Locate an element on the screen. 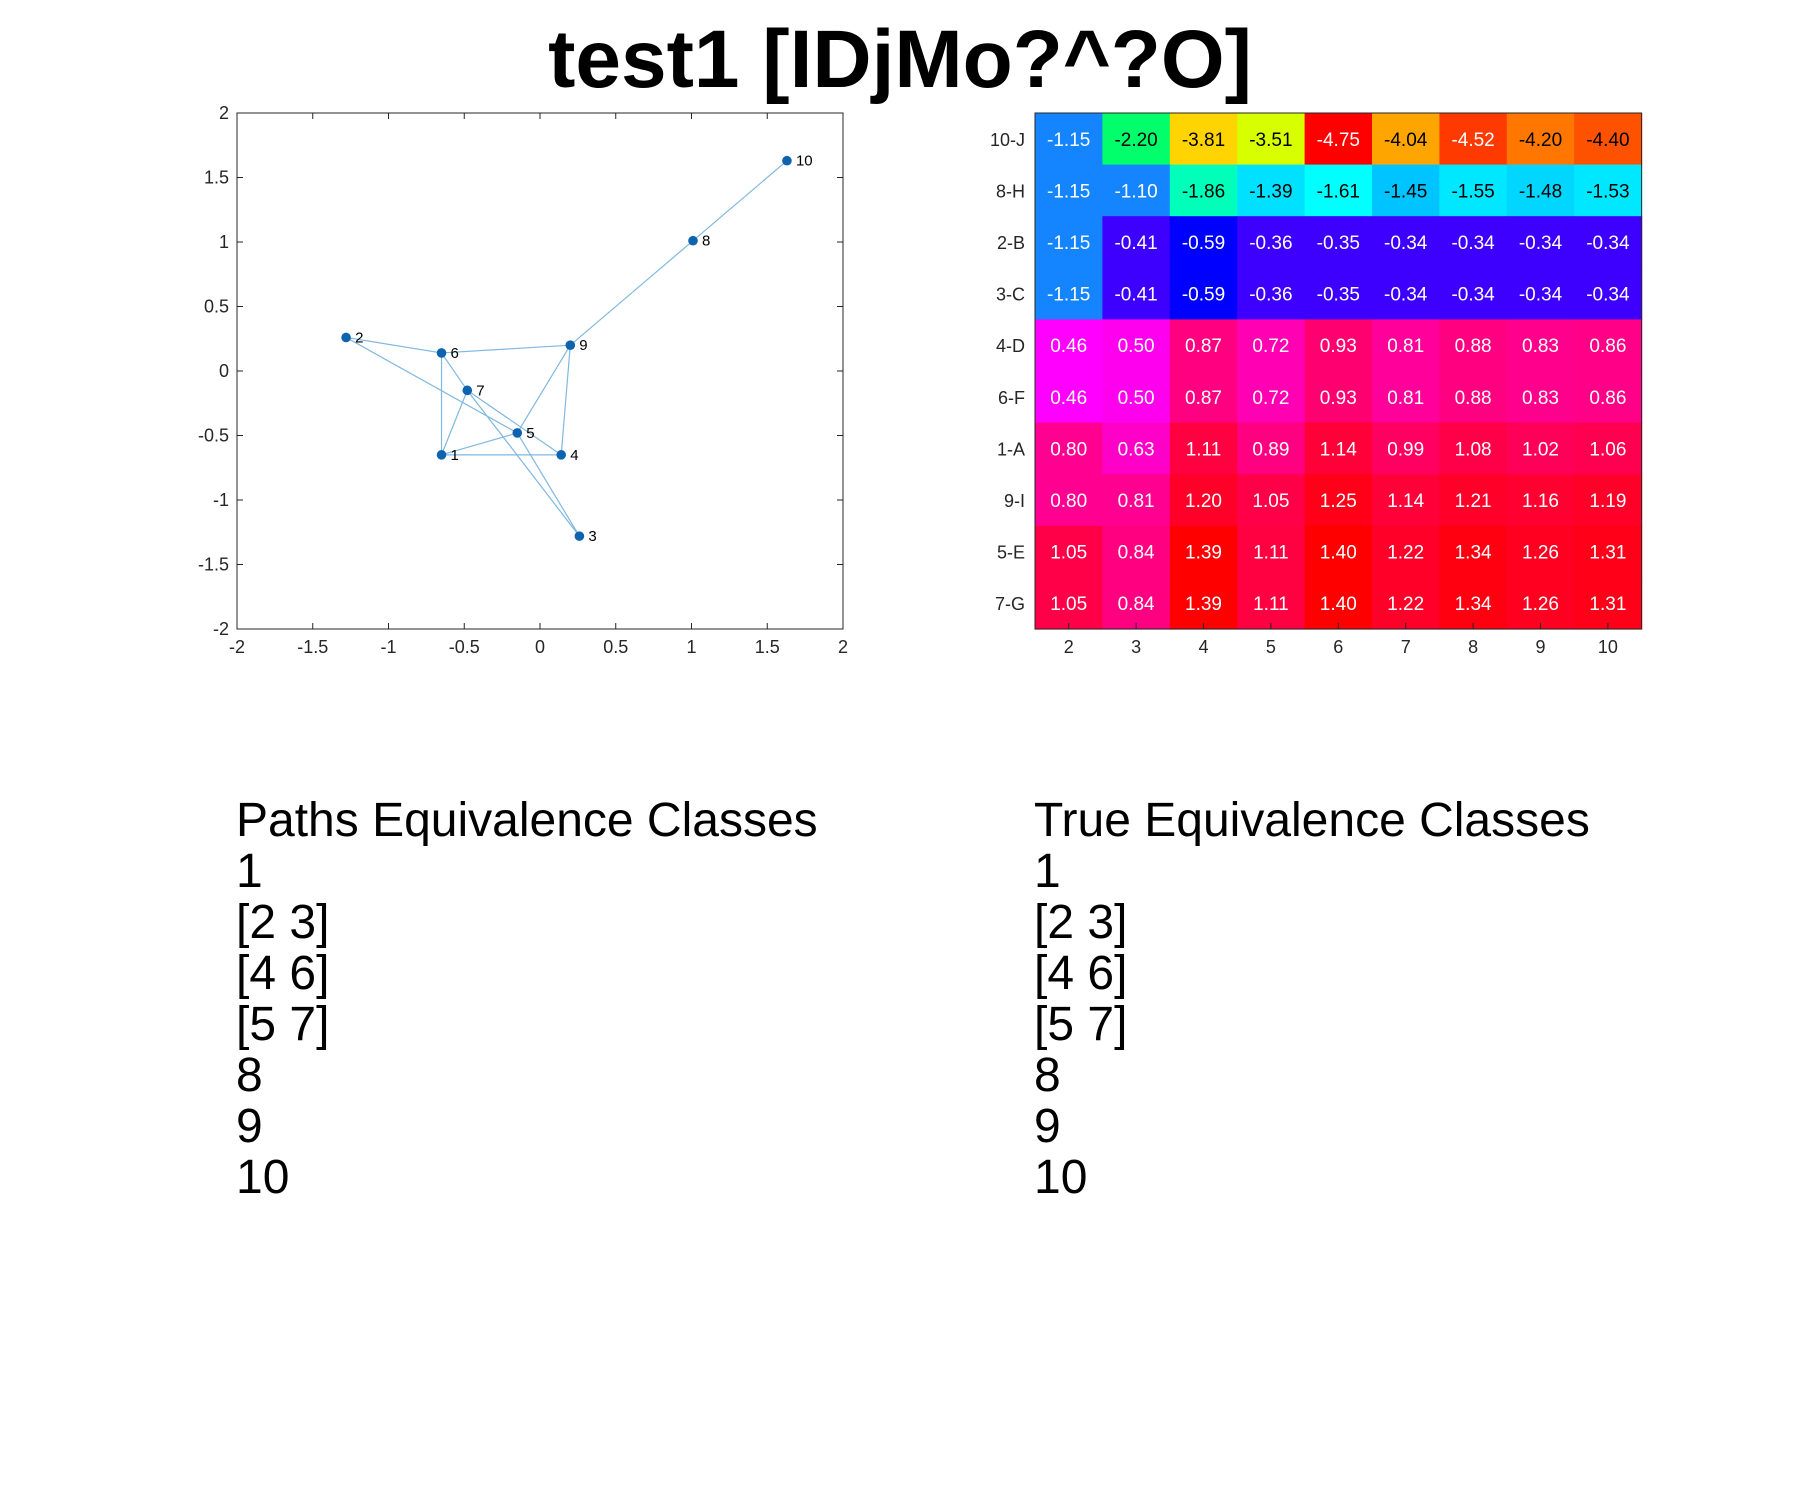  heatmap-cell-label: -4.52 is located at coordinates (1472, 140).